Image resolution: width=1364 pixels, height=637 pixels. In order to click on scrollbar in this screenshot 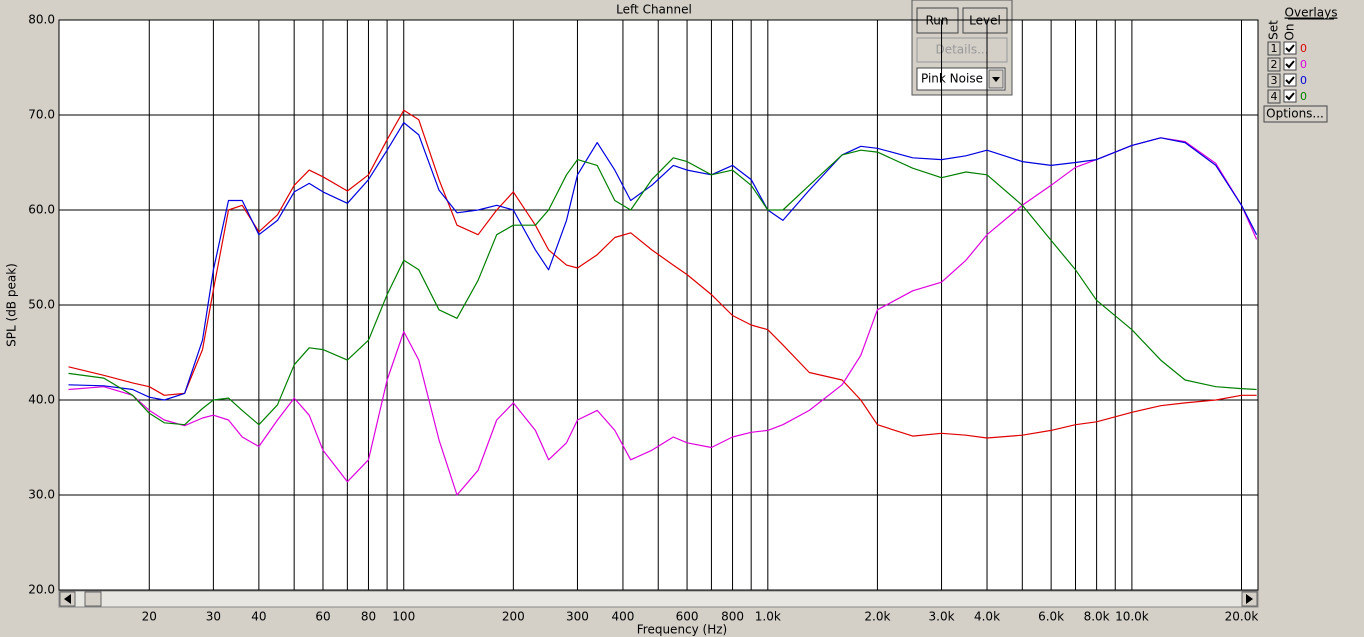, I will do `click(658, 599)`.